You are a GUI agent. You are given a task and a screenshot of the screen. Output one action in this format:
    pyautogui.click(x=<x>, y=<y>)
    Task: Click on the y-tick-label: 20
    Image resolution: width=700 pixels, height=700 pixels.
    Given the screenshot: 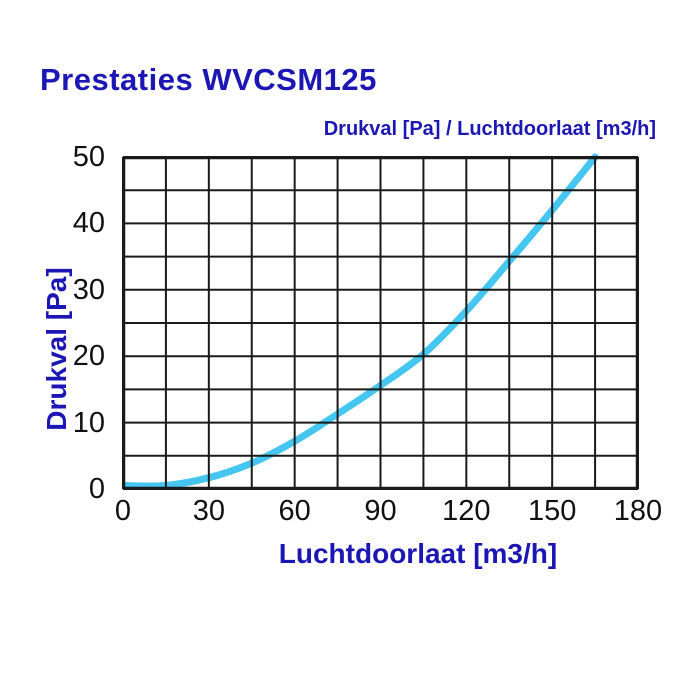 What is the action you would take?
    pyautogui.click(x=88, y=356)
    